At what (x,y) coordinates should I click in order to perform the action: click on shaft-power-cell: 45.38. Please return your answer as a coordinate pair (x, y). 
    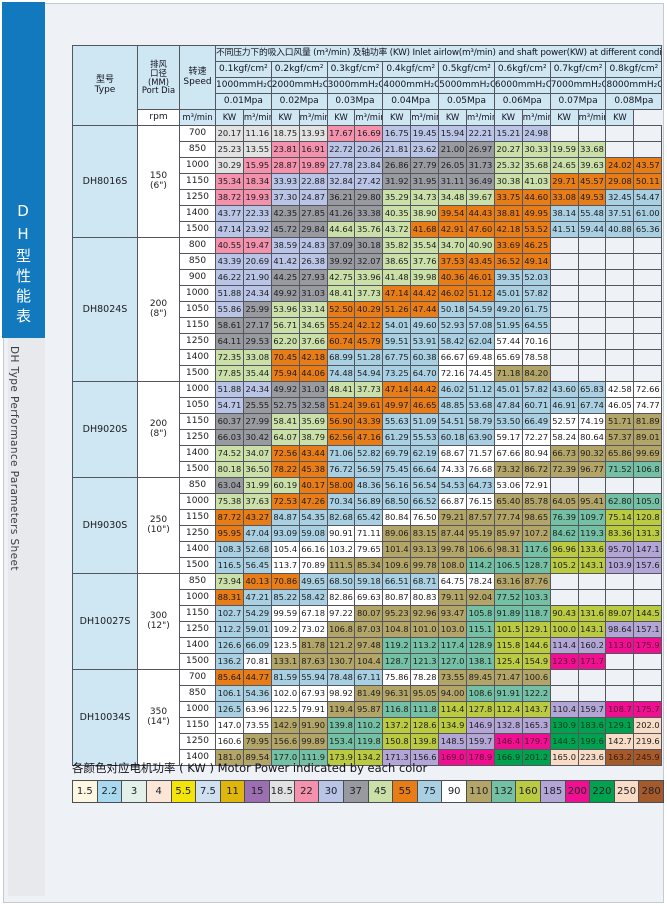
    Looking at the image, I should click on (313, 469).